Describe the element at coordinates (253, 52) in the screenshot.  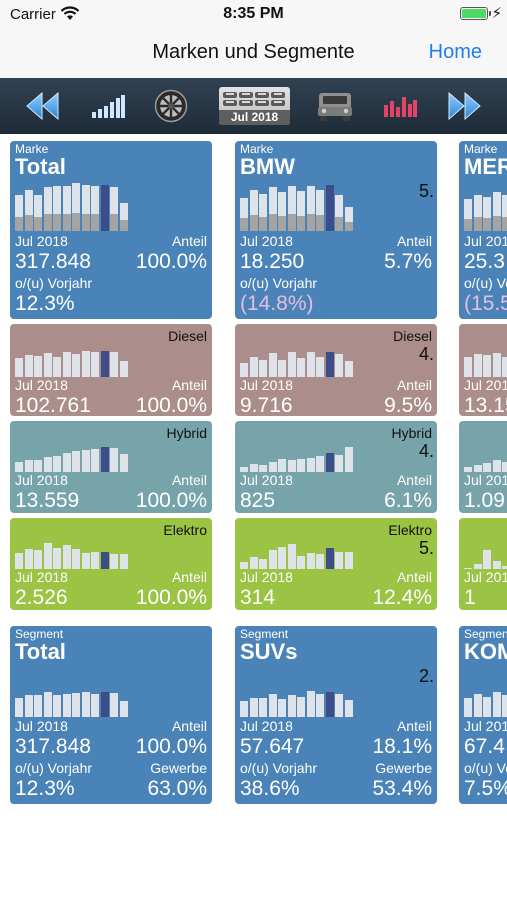
I see `page-title: Marken und Segmente` at that location.